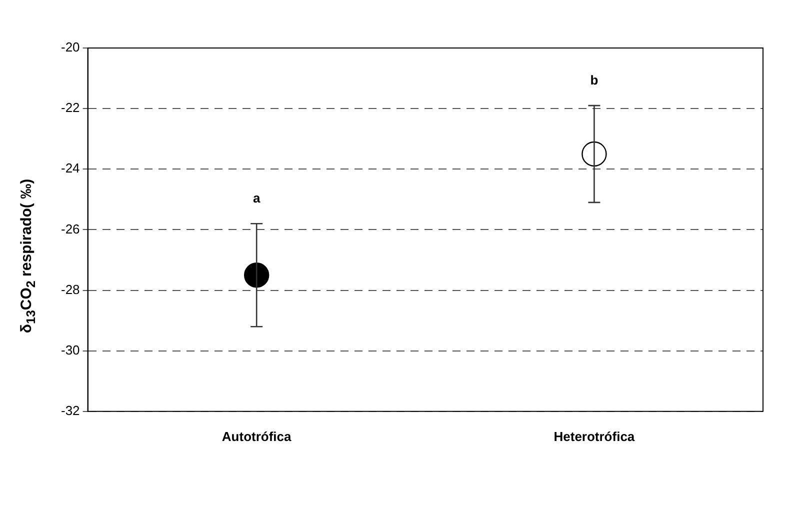  What do you see at coordinates (70, 289) in the screenshot?
I see `y-tick-label: -28` at bounding box center [70, 289].